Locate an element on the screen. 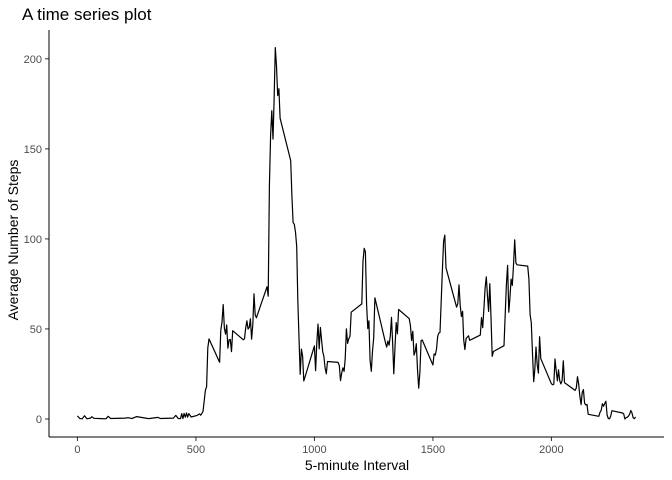 The height and width of the screenshot is (480, 672). x-axis-ticks: 0 500 1000 1500 2000 is located at coordinates (319, 446).